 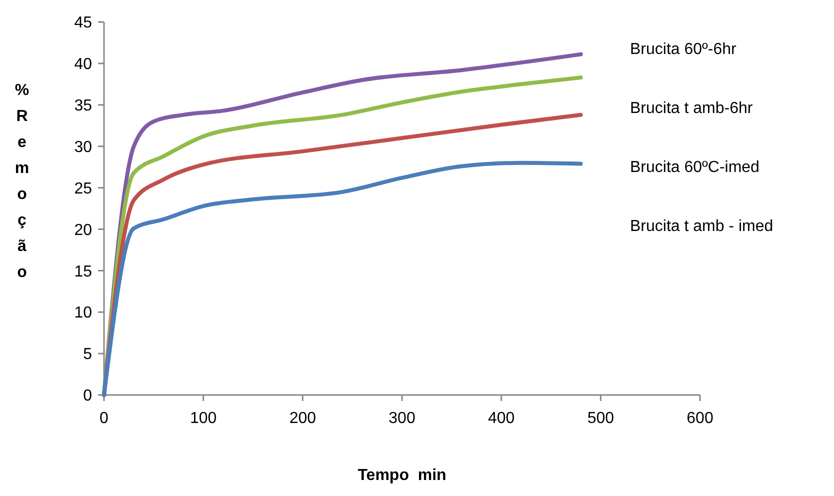 What do you see at coordinates (83, 23) in the screenshot?
I see `y-tick-label: 45` at bounding box center [83, 23].